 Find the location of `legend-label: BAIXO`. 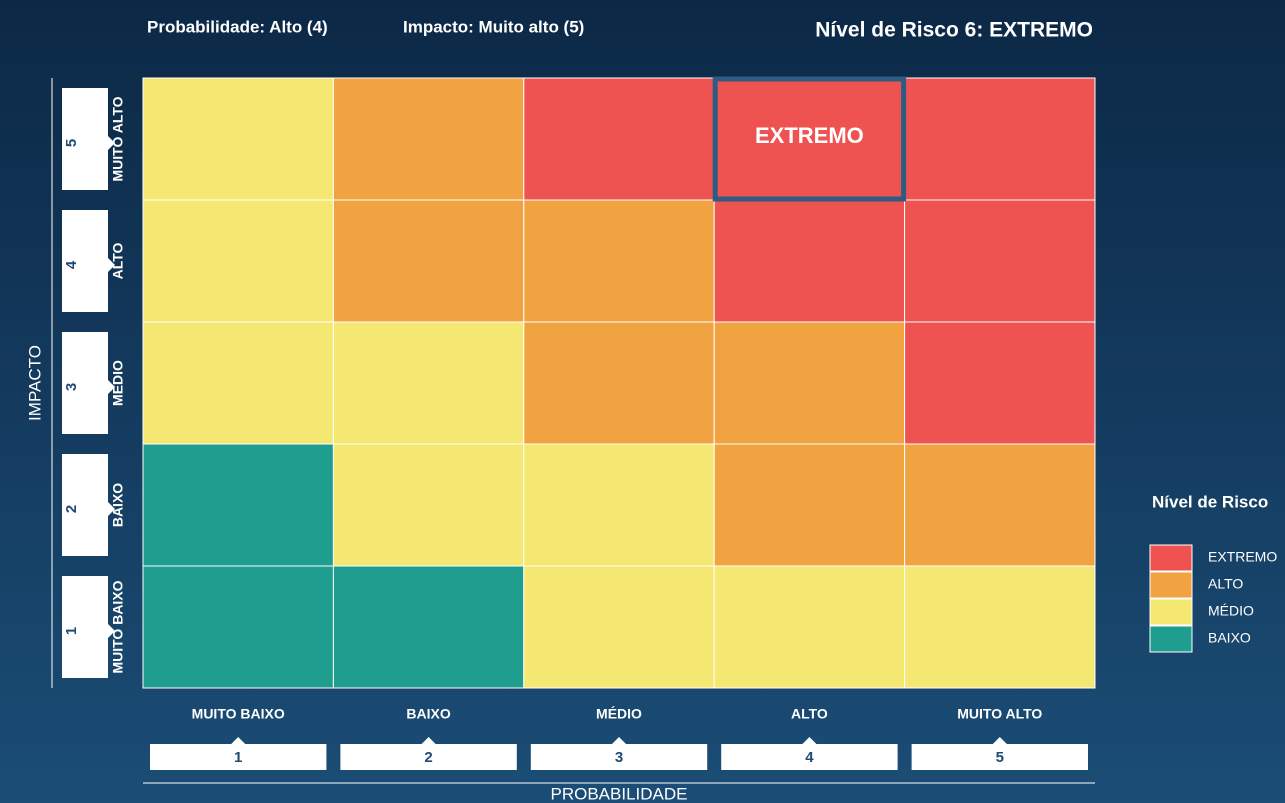

legend-label: BAIXO is located at coordinates (1229, 638).